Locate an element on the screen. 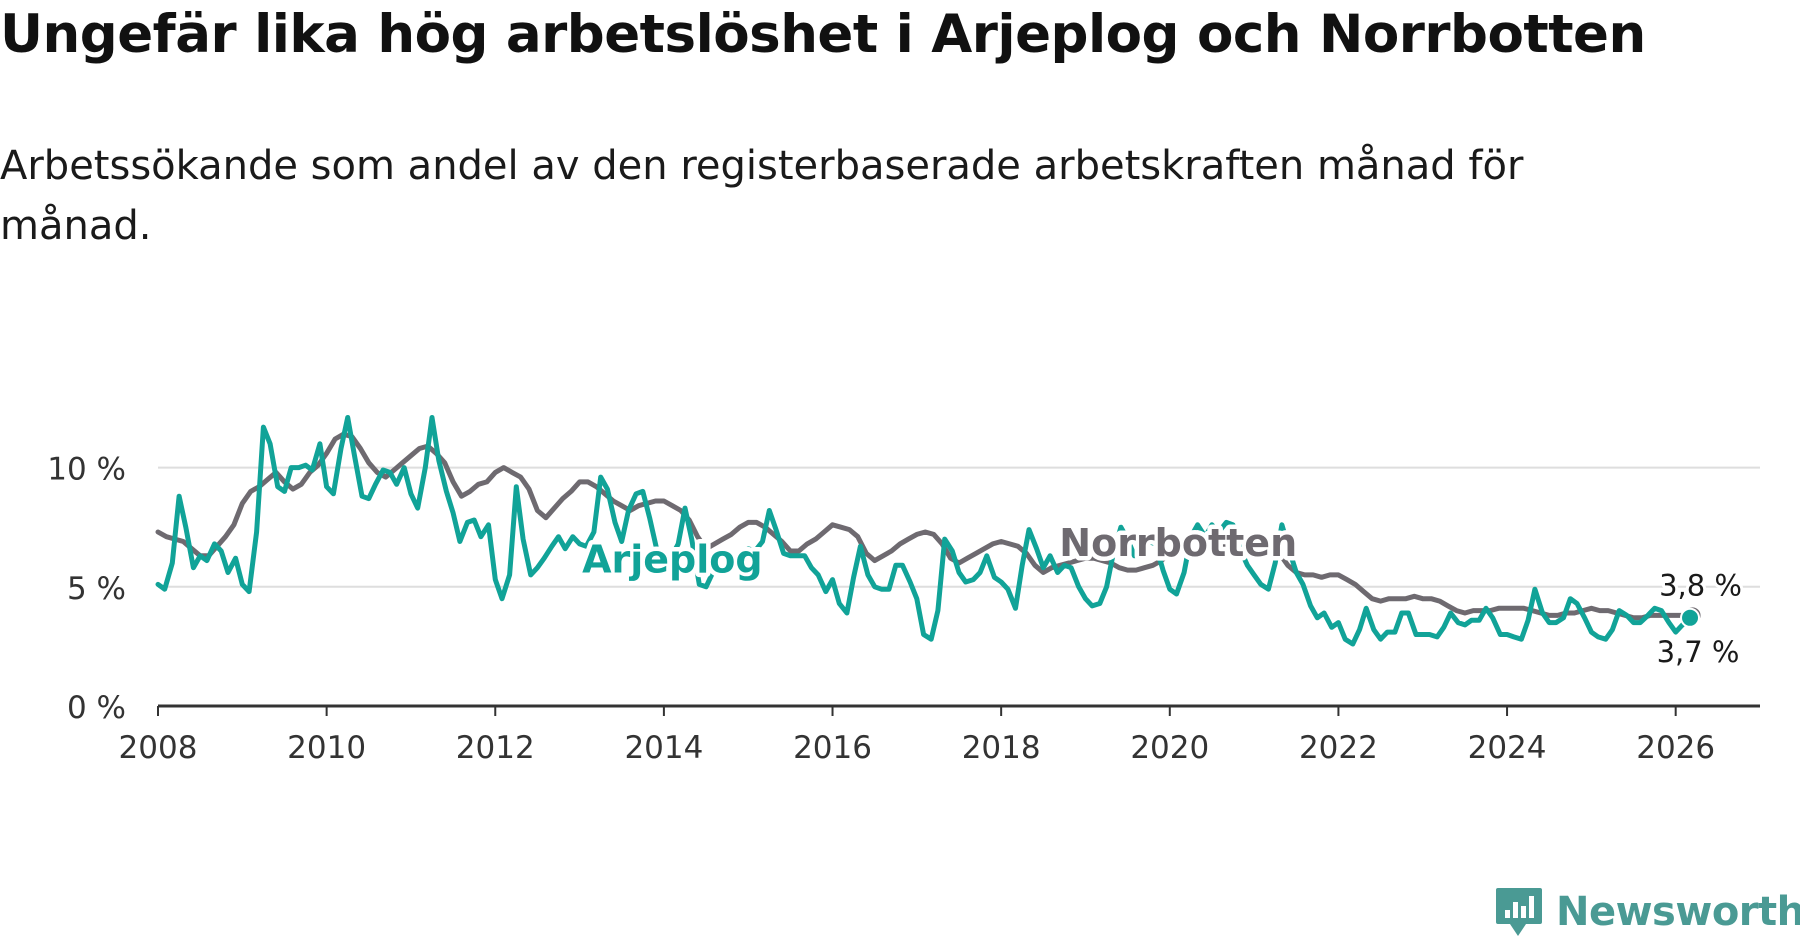 The image size is (1800, 948). x-tick-label: 2024 is located at coordinates (1507, 748).